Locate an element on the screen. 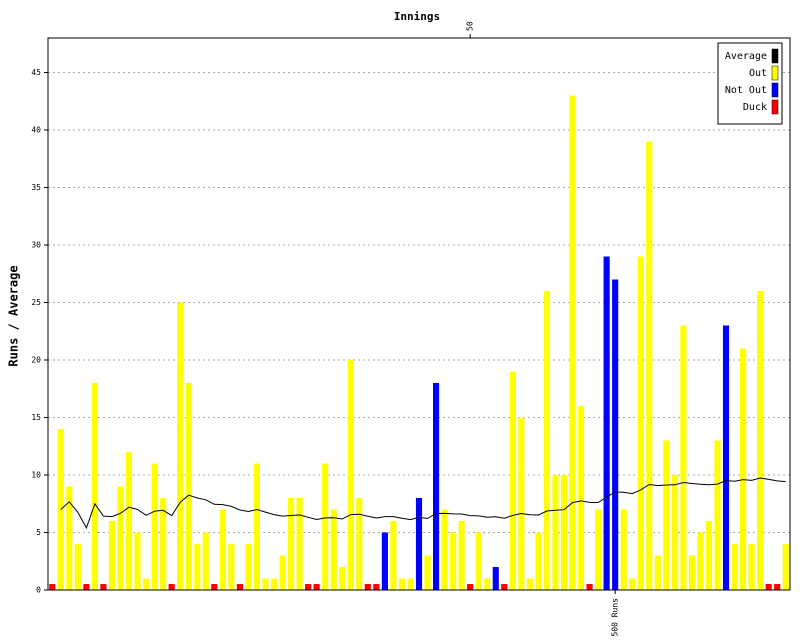 The width and height of the screenshot is (800, 644). y-tick-label: 25 is located at coordinates (36, 302).